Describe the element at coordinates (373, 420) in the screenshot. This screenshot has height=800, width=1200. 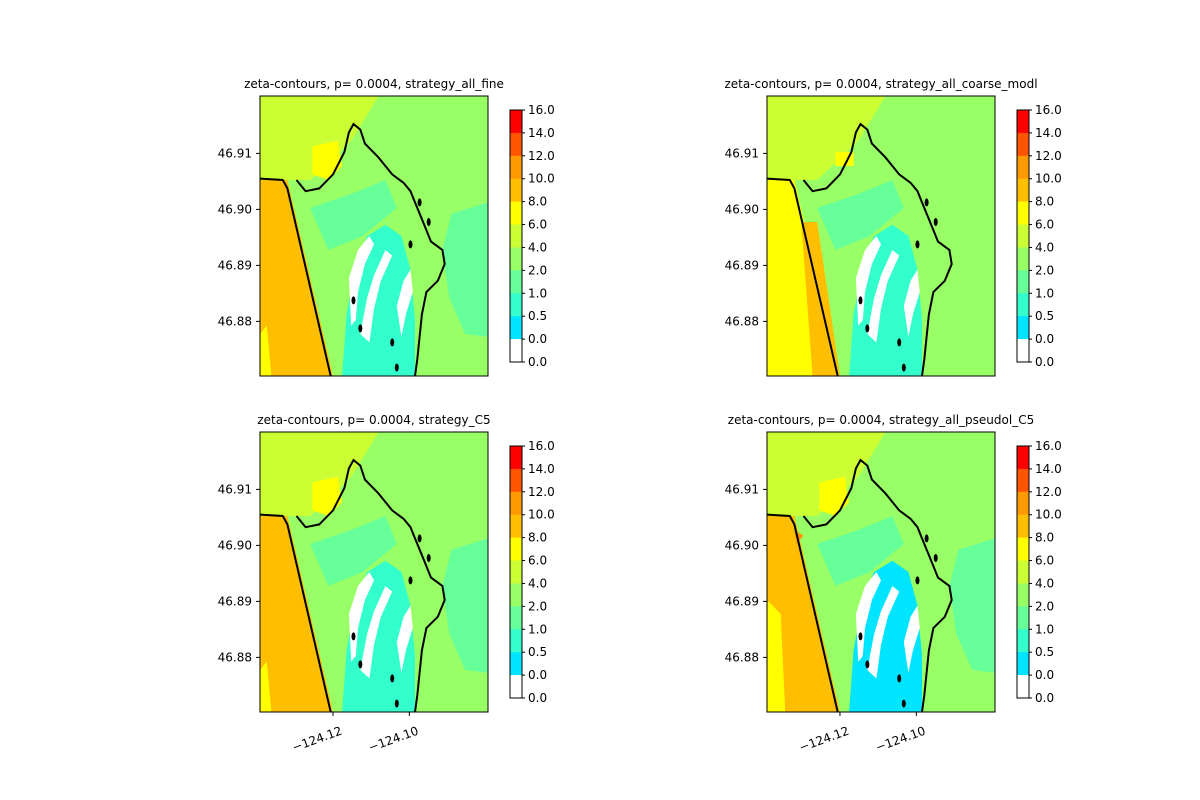
I see `panel-title: zeta-contours, p= 0.0004, strategy_C5` at that location.